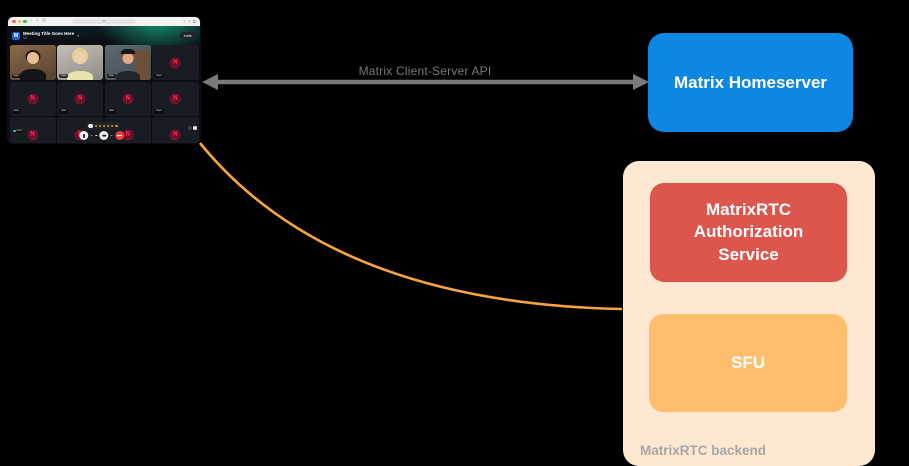  I want to click on backend-label: MatrixRTC backend, so click(703, 450).